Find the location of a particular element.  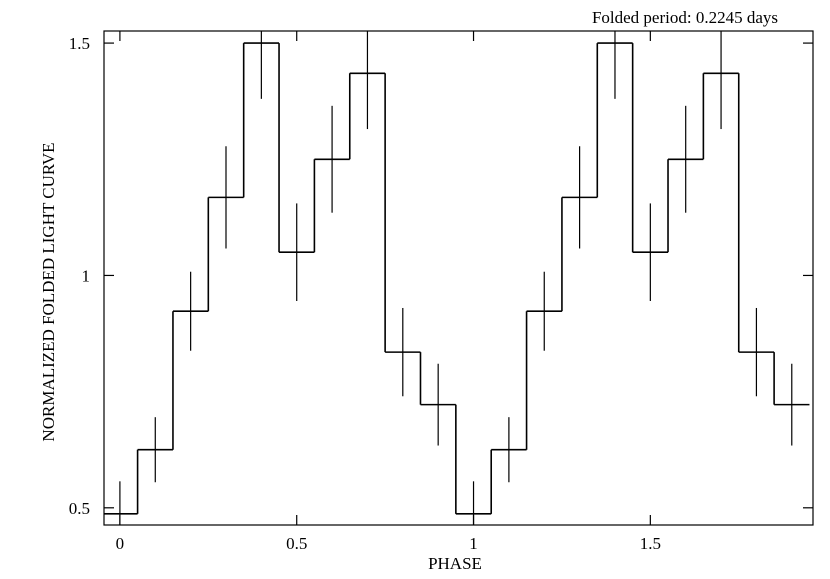

x-tick-label: 1 is located at coordinates (473, 543).